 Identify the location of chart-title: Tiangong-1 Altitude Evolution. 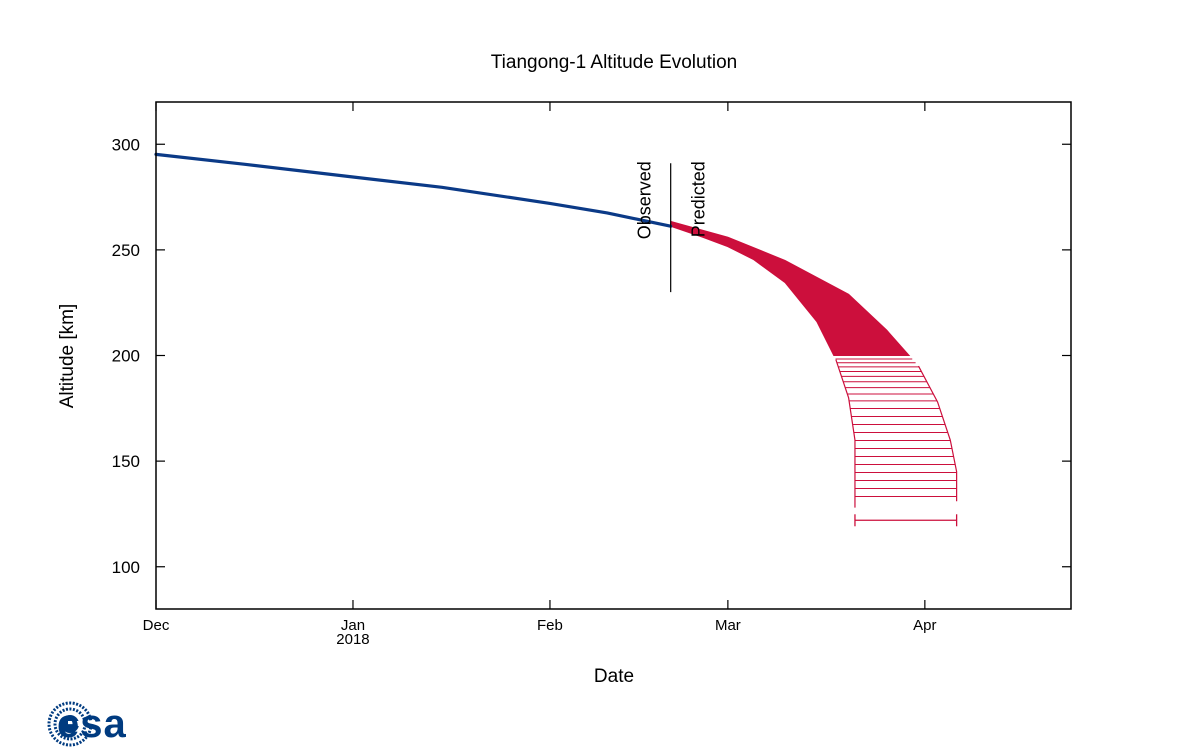
(614, 62).